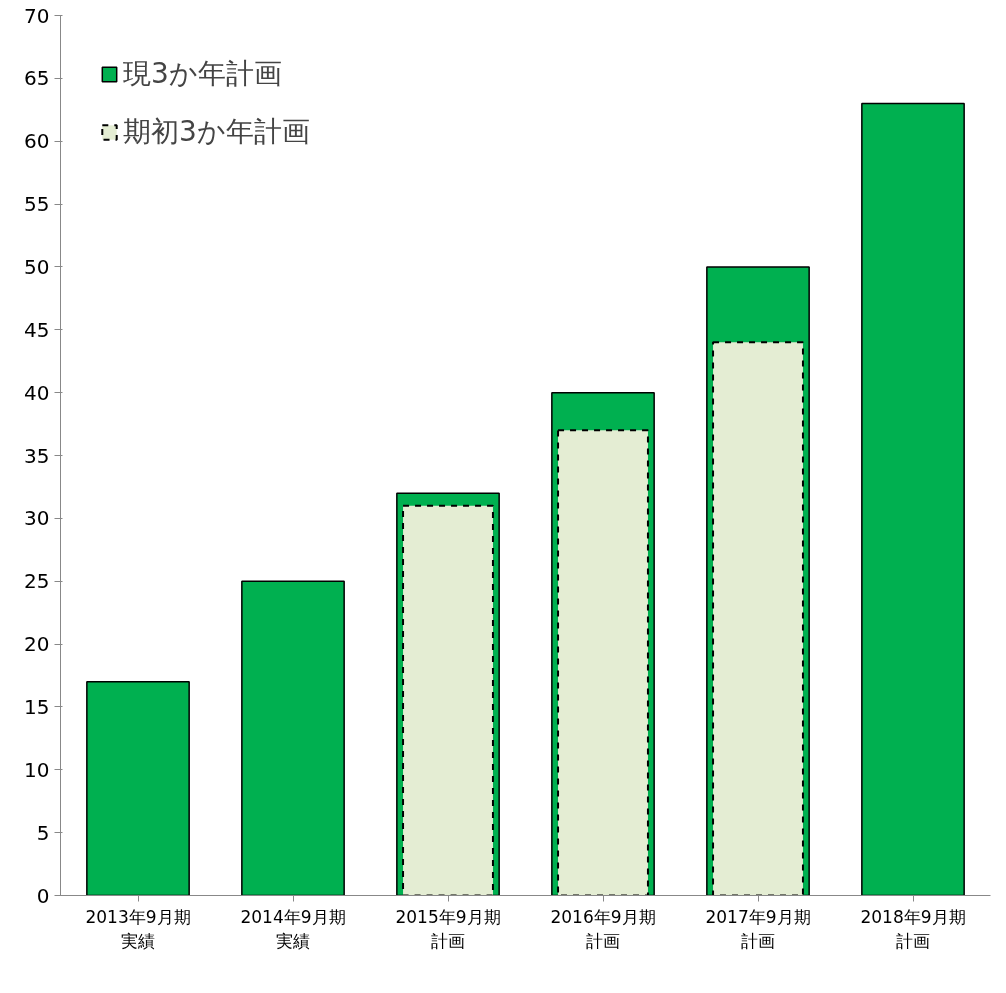  Describe the element at coordinates (43, 895) in the screenshot. I see `y-tick-label: 0` at that location.